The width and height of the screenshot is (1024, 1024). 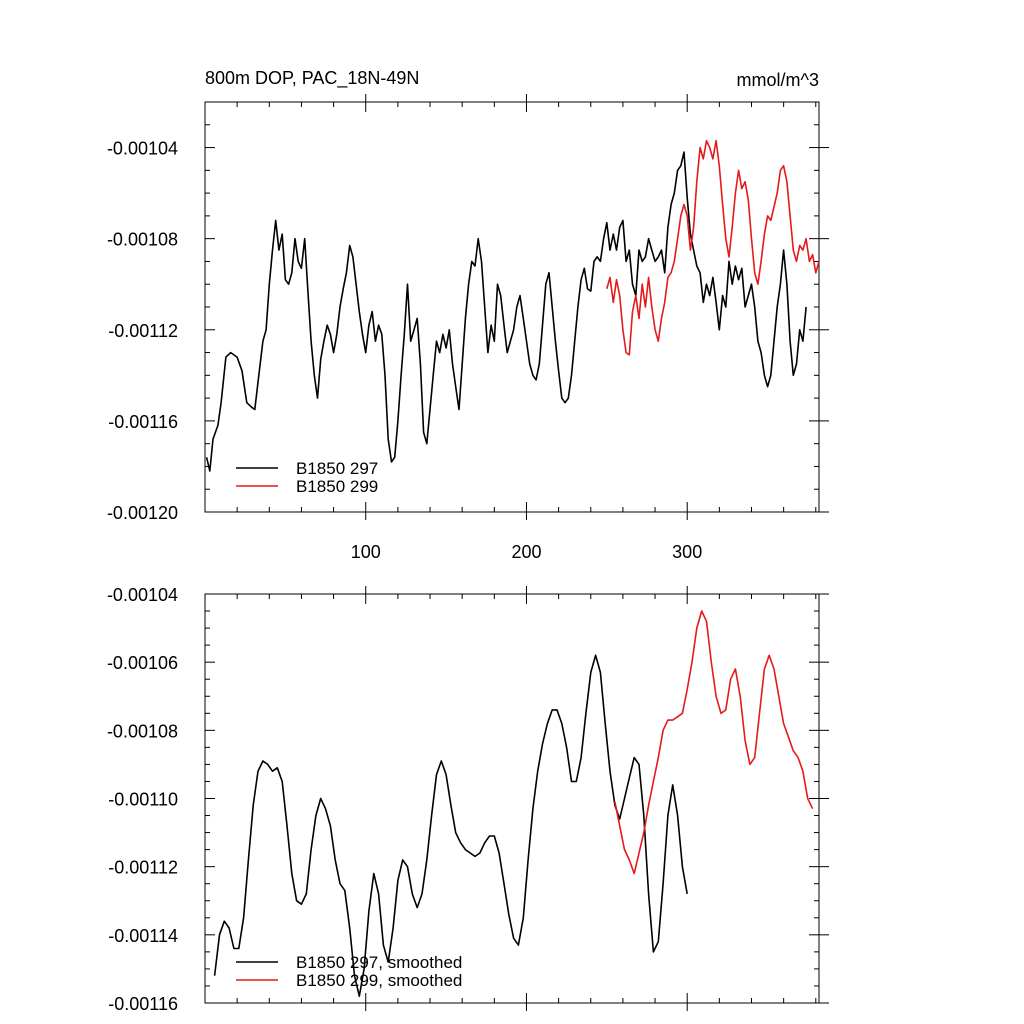 What do you see at coordinates (337, 486) in the screenshot?
I see `legend-label: B1850 299` at bounding box center [337, 486].